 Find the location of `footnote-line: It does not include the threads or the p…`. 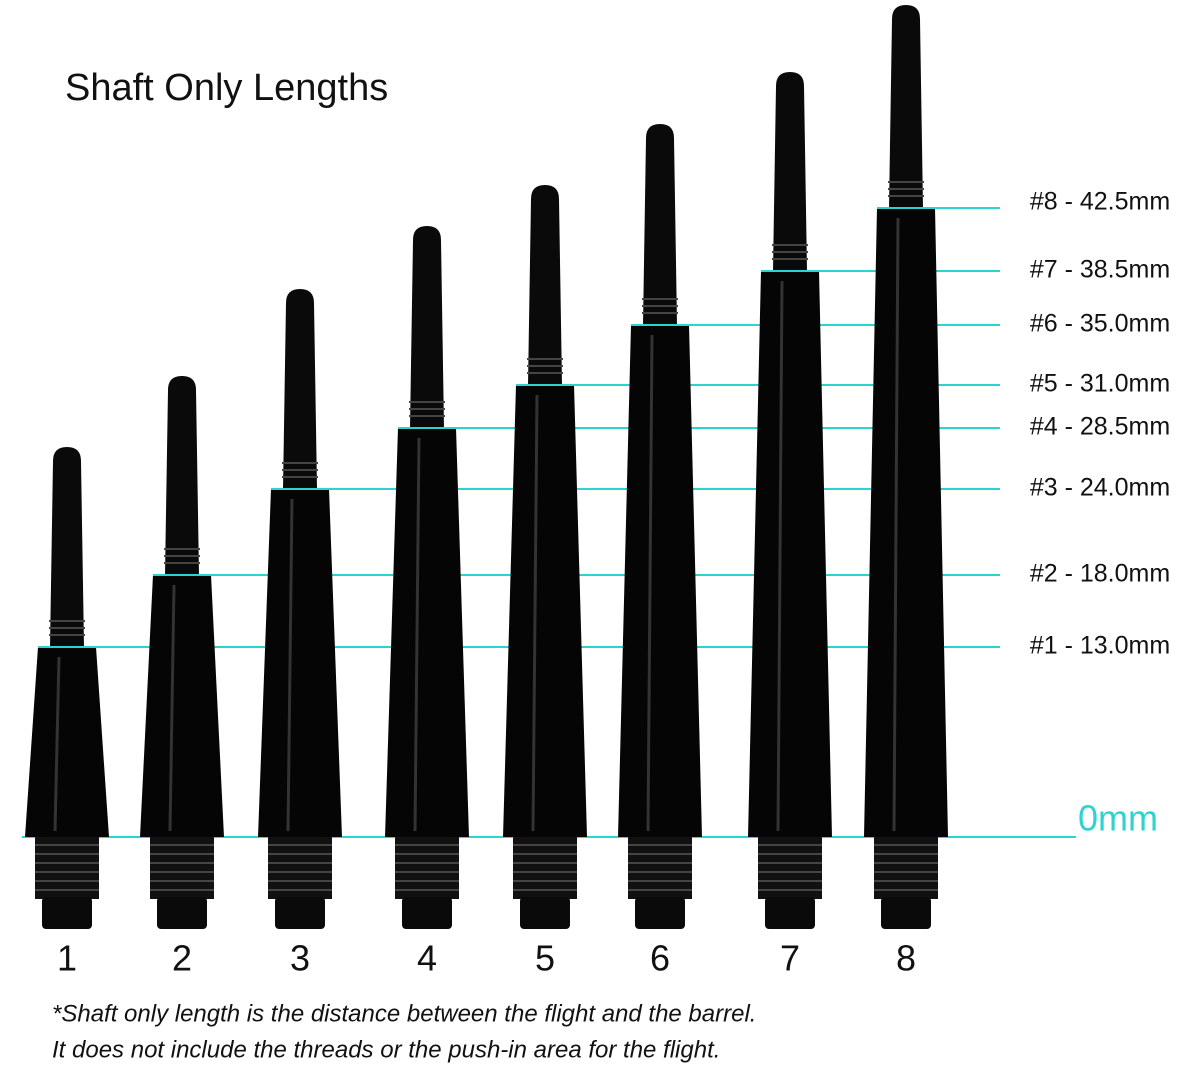

footnote-line: It does not include the threads or the p… is located at coordinates (386, 1049).